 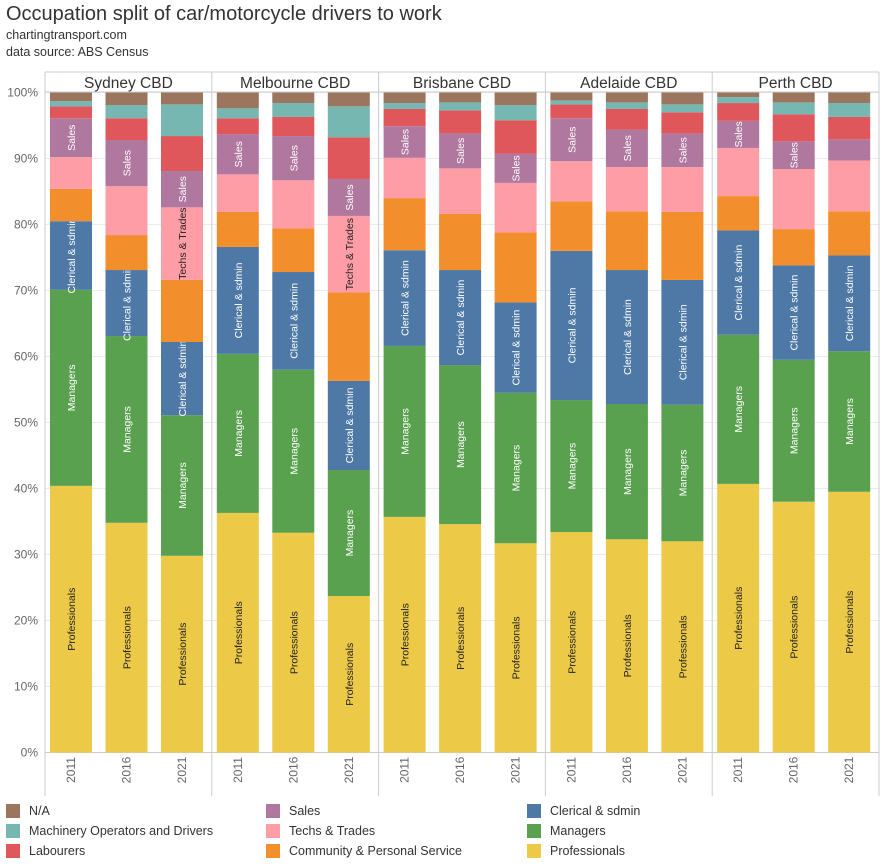 What do you see at coordinates (26, 423) in the screenshot?
I see `y-tick-label: 50%` at bounding box center [26, 423].